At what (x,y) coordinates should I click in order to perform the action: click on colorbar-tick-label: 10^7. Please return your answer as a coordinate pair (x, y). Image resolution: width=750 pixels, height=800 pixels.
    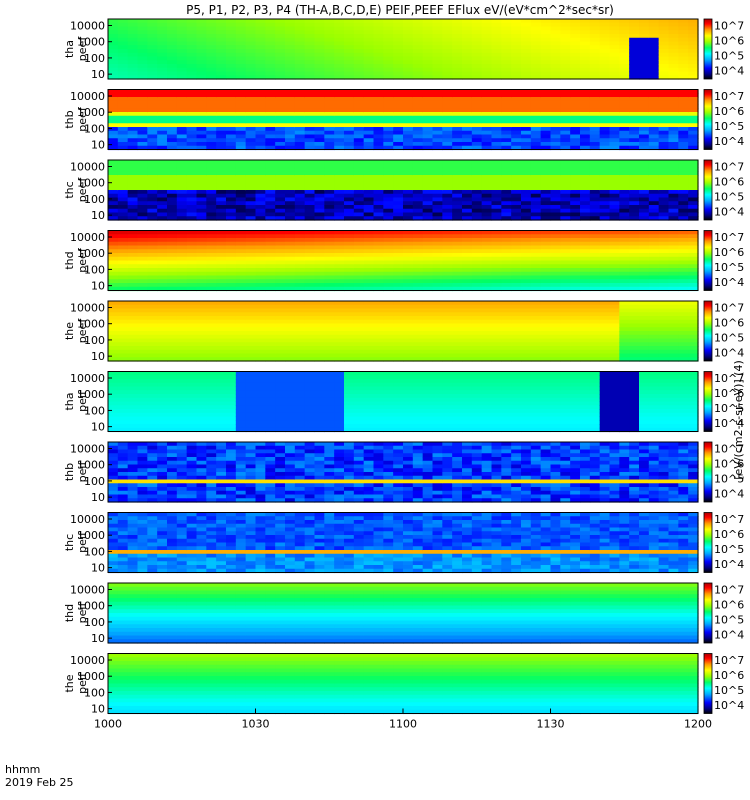
    Looking at the image, I should click on (729, 167).